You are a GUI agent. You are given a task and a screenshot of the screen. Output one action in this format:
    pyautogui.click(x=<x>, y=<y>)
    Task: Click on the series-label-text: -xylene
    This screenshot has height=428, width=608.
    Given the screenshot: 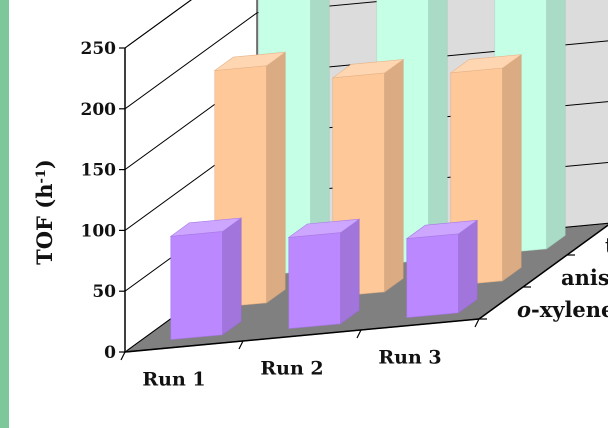 What is the action you would take?
    pyautogui.click(x=569, y=309)
    